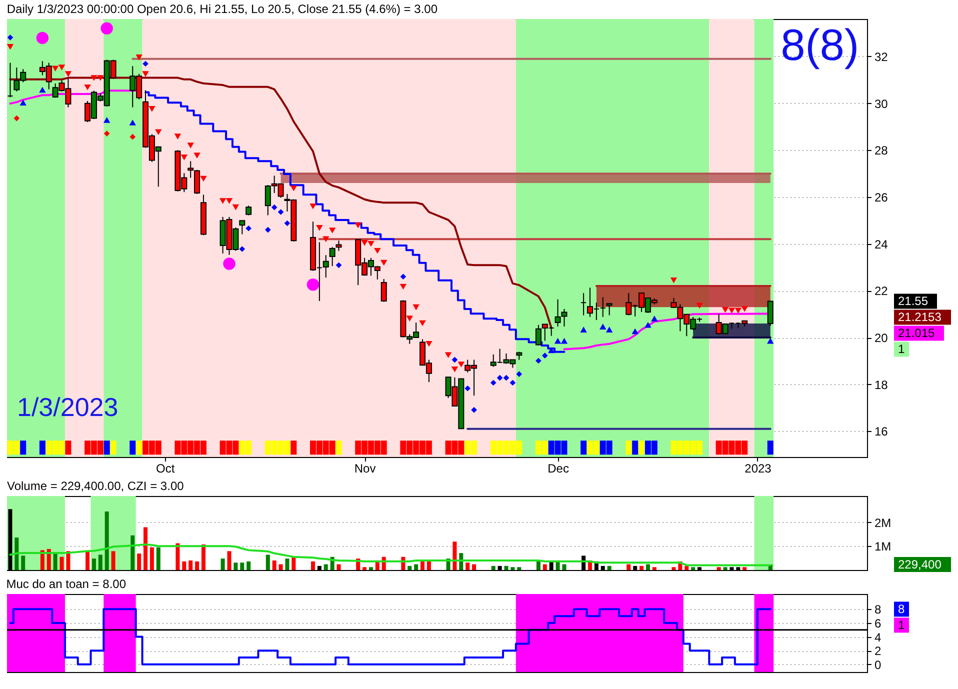 The width and height of the screenshot is (958, 689). What do you see at coordinates (558, 469) in the screenshot?
I see `x-tick-label: Dec` at bounding box center [558, 469].